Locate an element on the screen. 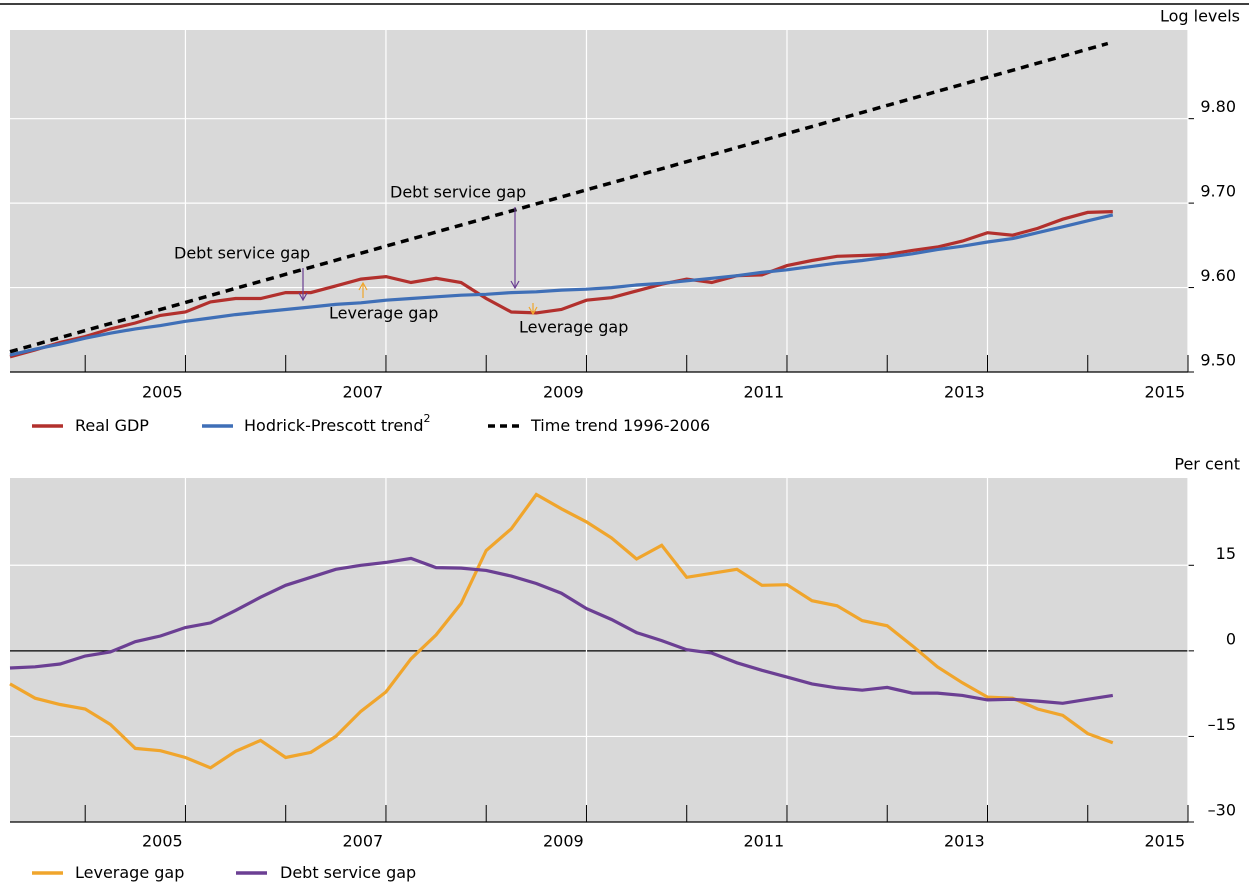 This screenshot has height=885, width=1249. y-tick-label: 9.80 is located at coordinates (1218, 106).